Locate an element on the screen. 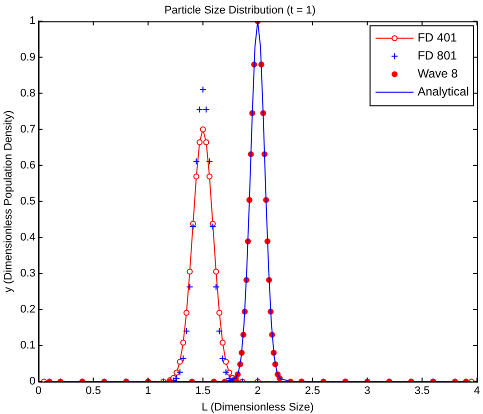  y-tick-label: 1 is located at coordinates (32, 21).